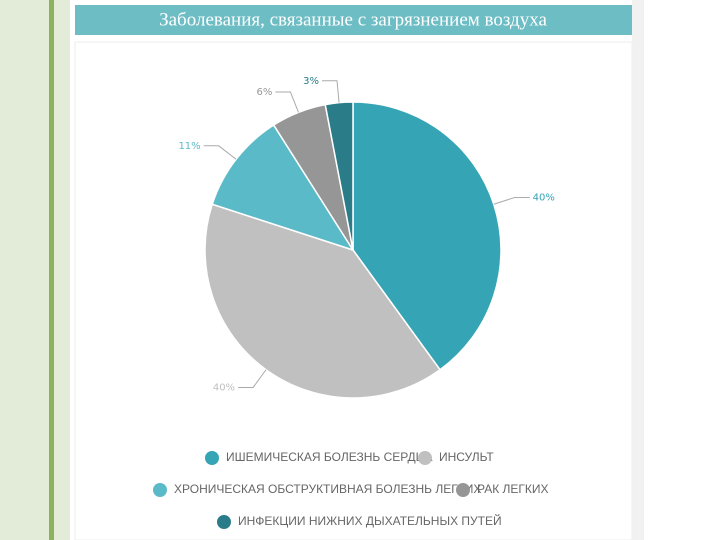  Describe the element at coordinates (513, 489) in the screenshot. I see `legend-label: РАК ЛЕГКИХ` at that location.